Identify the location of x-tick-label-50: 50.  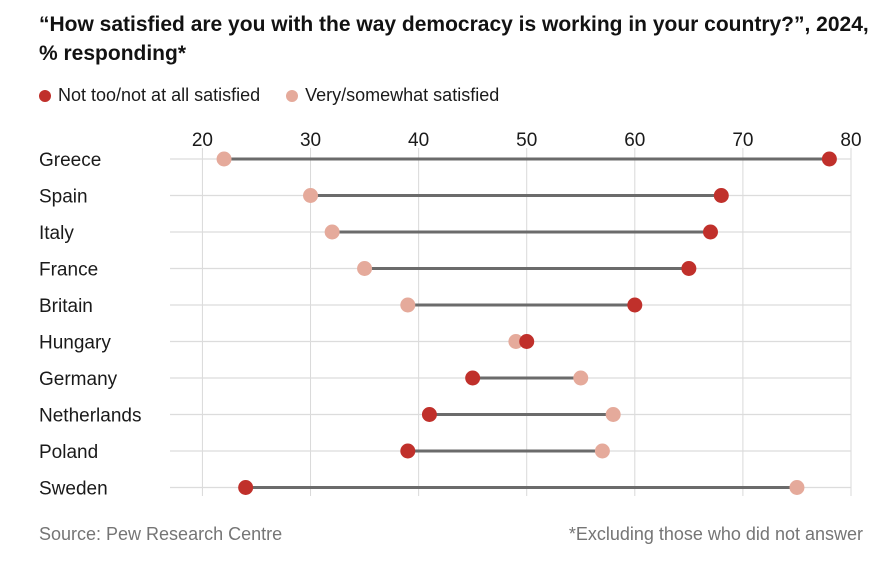
(526, 140).